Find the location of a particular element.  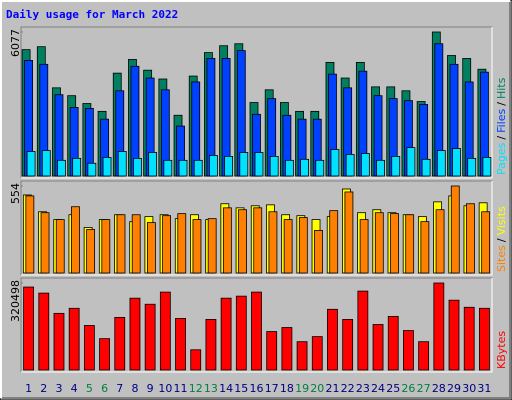

x-tick-label: 28 is located at coordinates (439, 388).